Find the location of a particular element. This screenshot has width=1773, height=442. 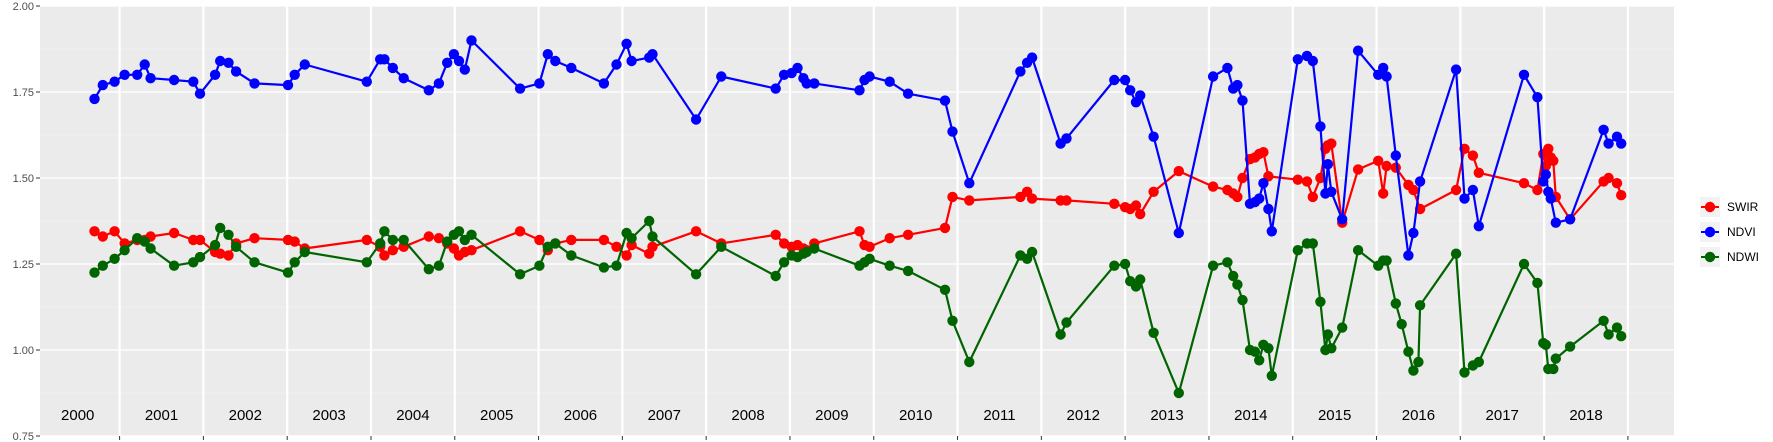

year-label: 2018 is located at coordinates (1585, 415).